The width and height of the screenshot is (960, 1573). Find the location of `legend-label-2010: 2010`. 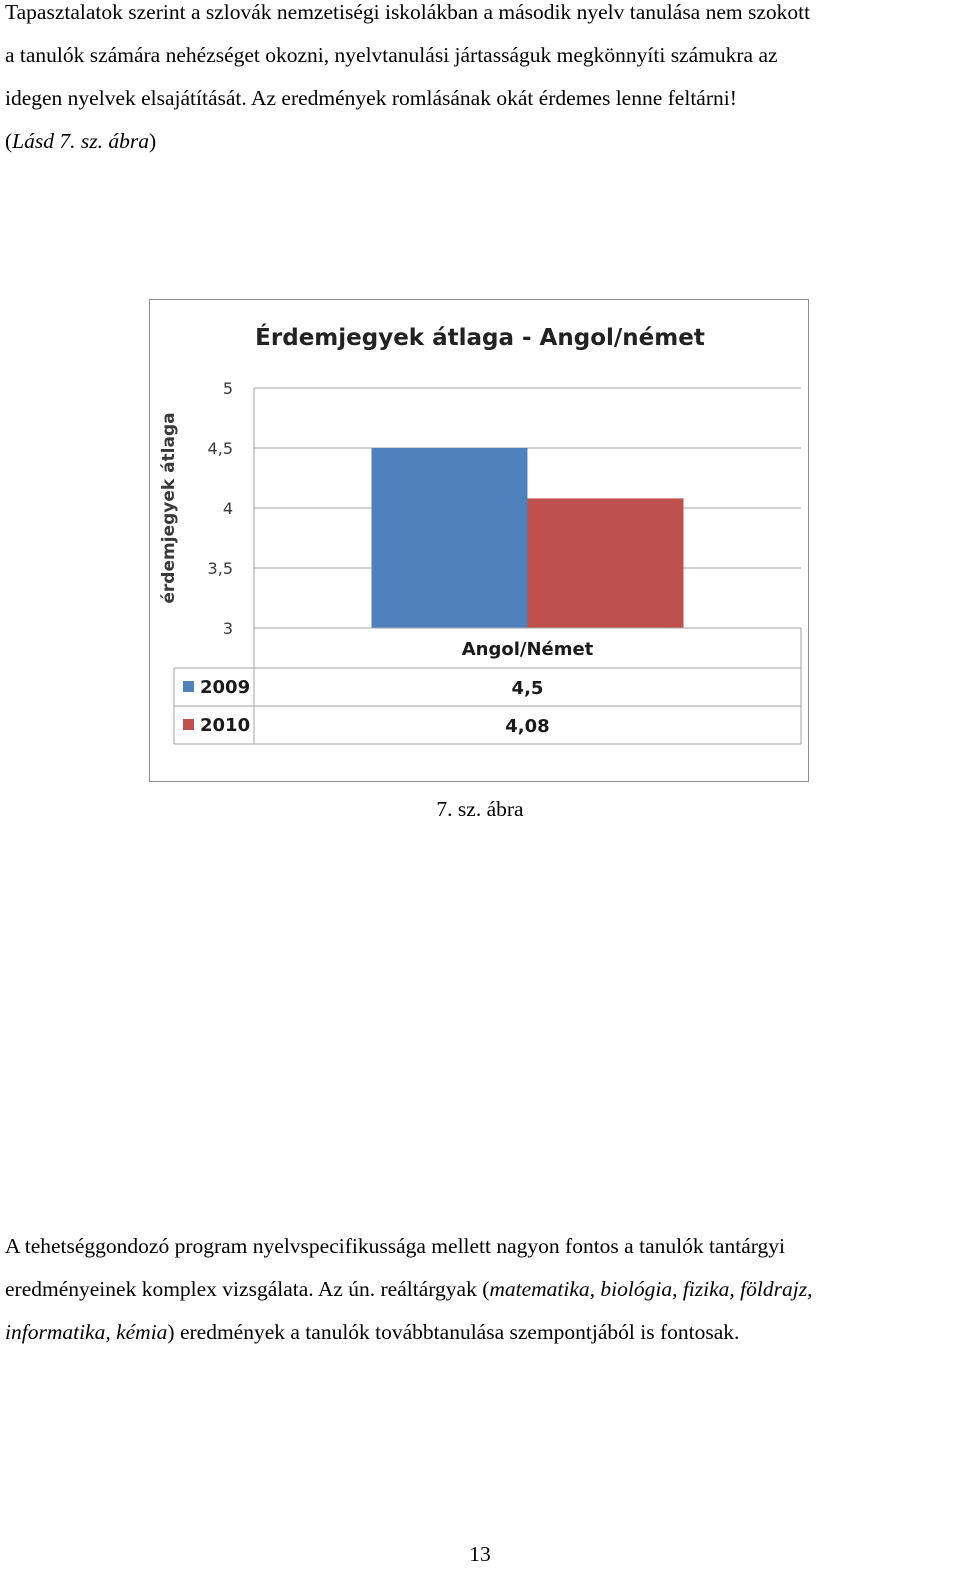

legend-label-2010: 2010 is located at coordinates (225, 725).